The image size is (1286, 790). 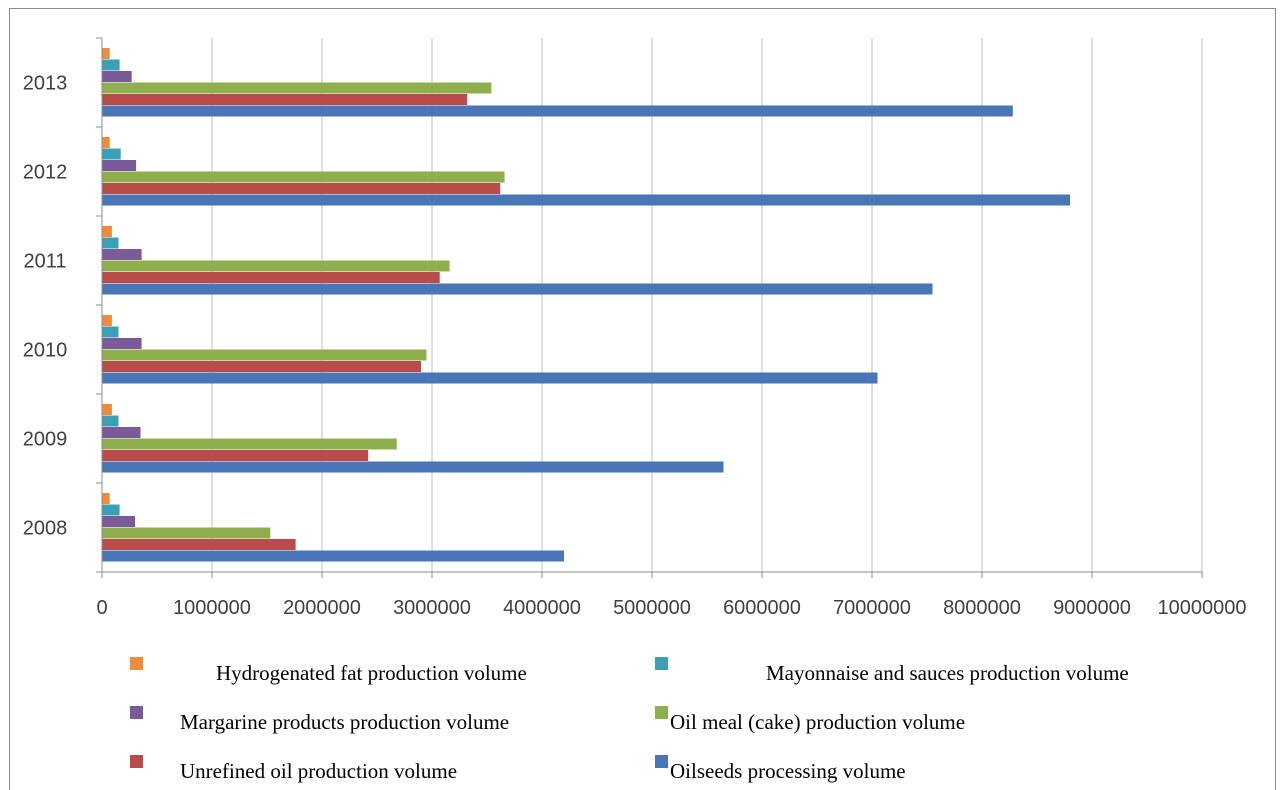 I want to click on x-tick-label: 7000000, so click(x=872, y=608).